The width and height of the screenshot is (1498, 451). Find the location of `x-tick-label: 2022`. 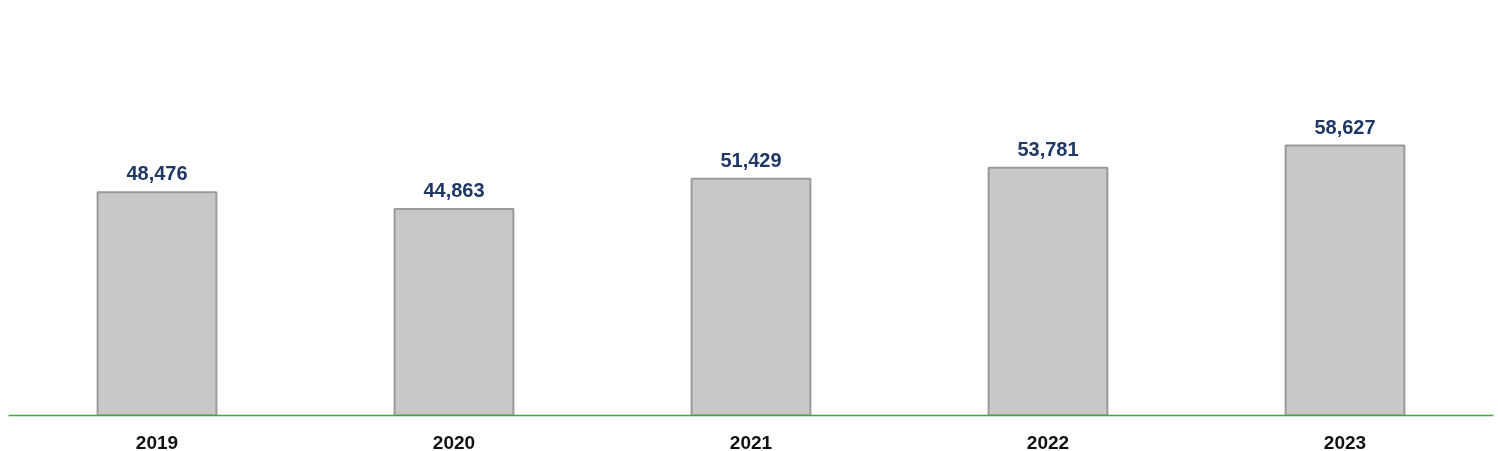

x-tick-label: 2022 is located at coordinates (1048, 441).